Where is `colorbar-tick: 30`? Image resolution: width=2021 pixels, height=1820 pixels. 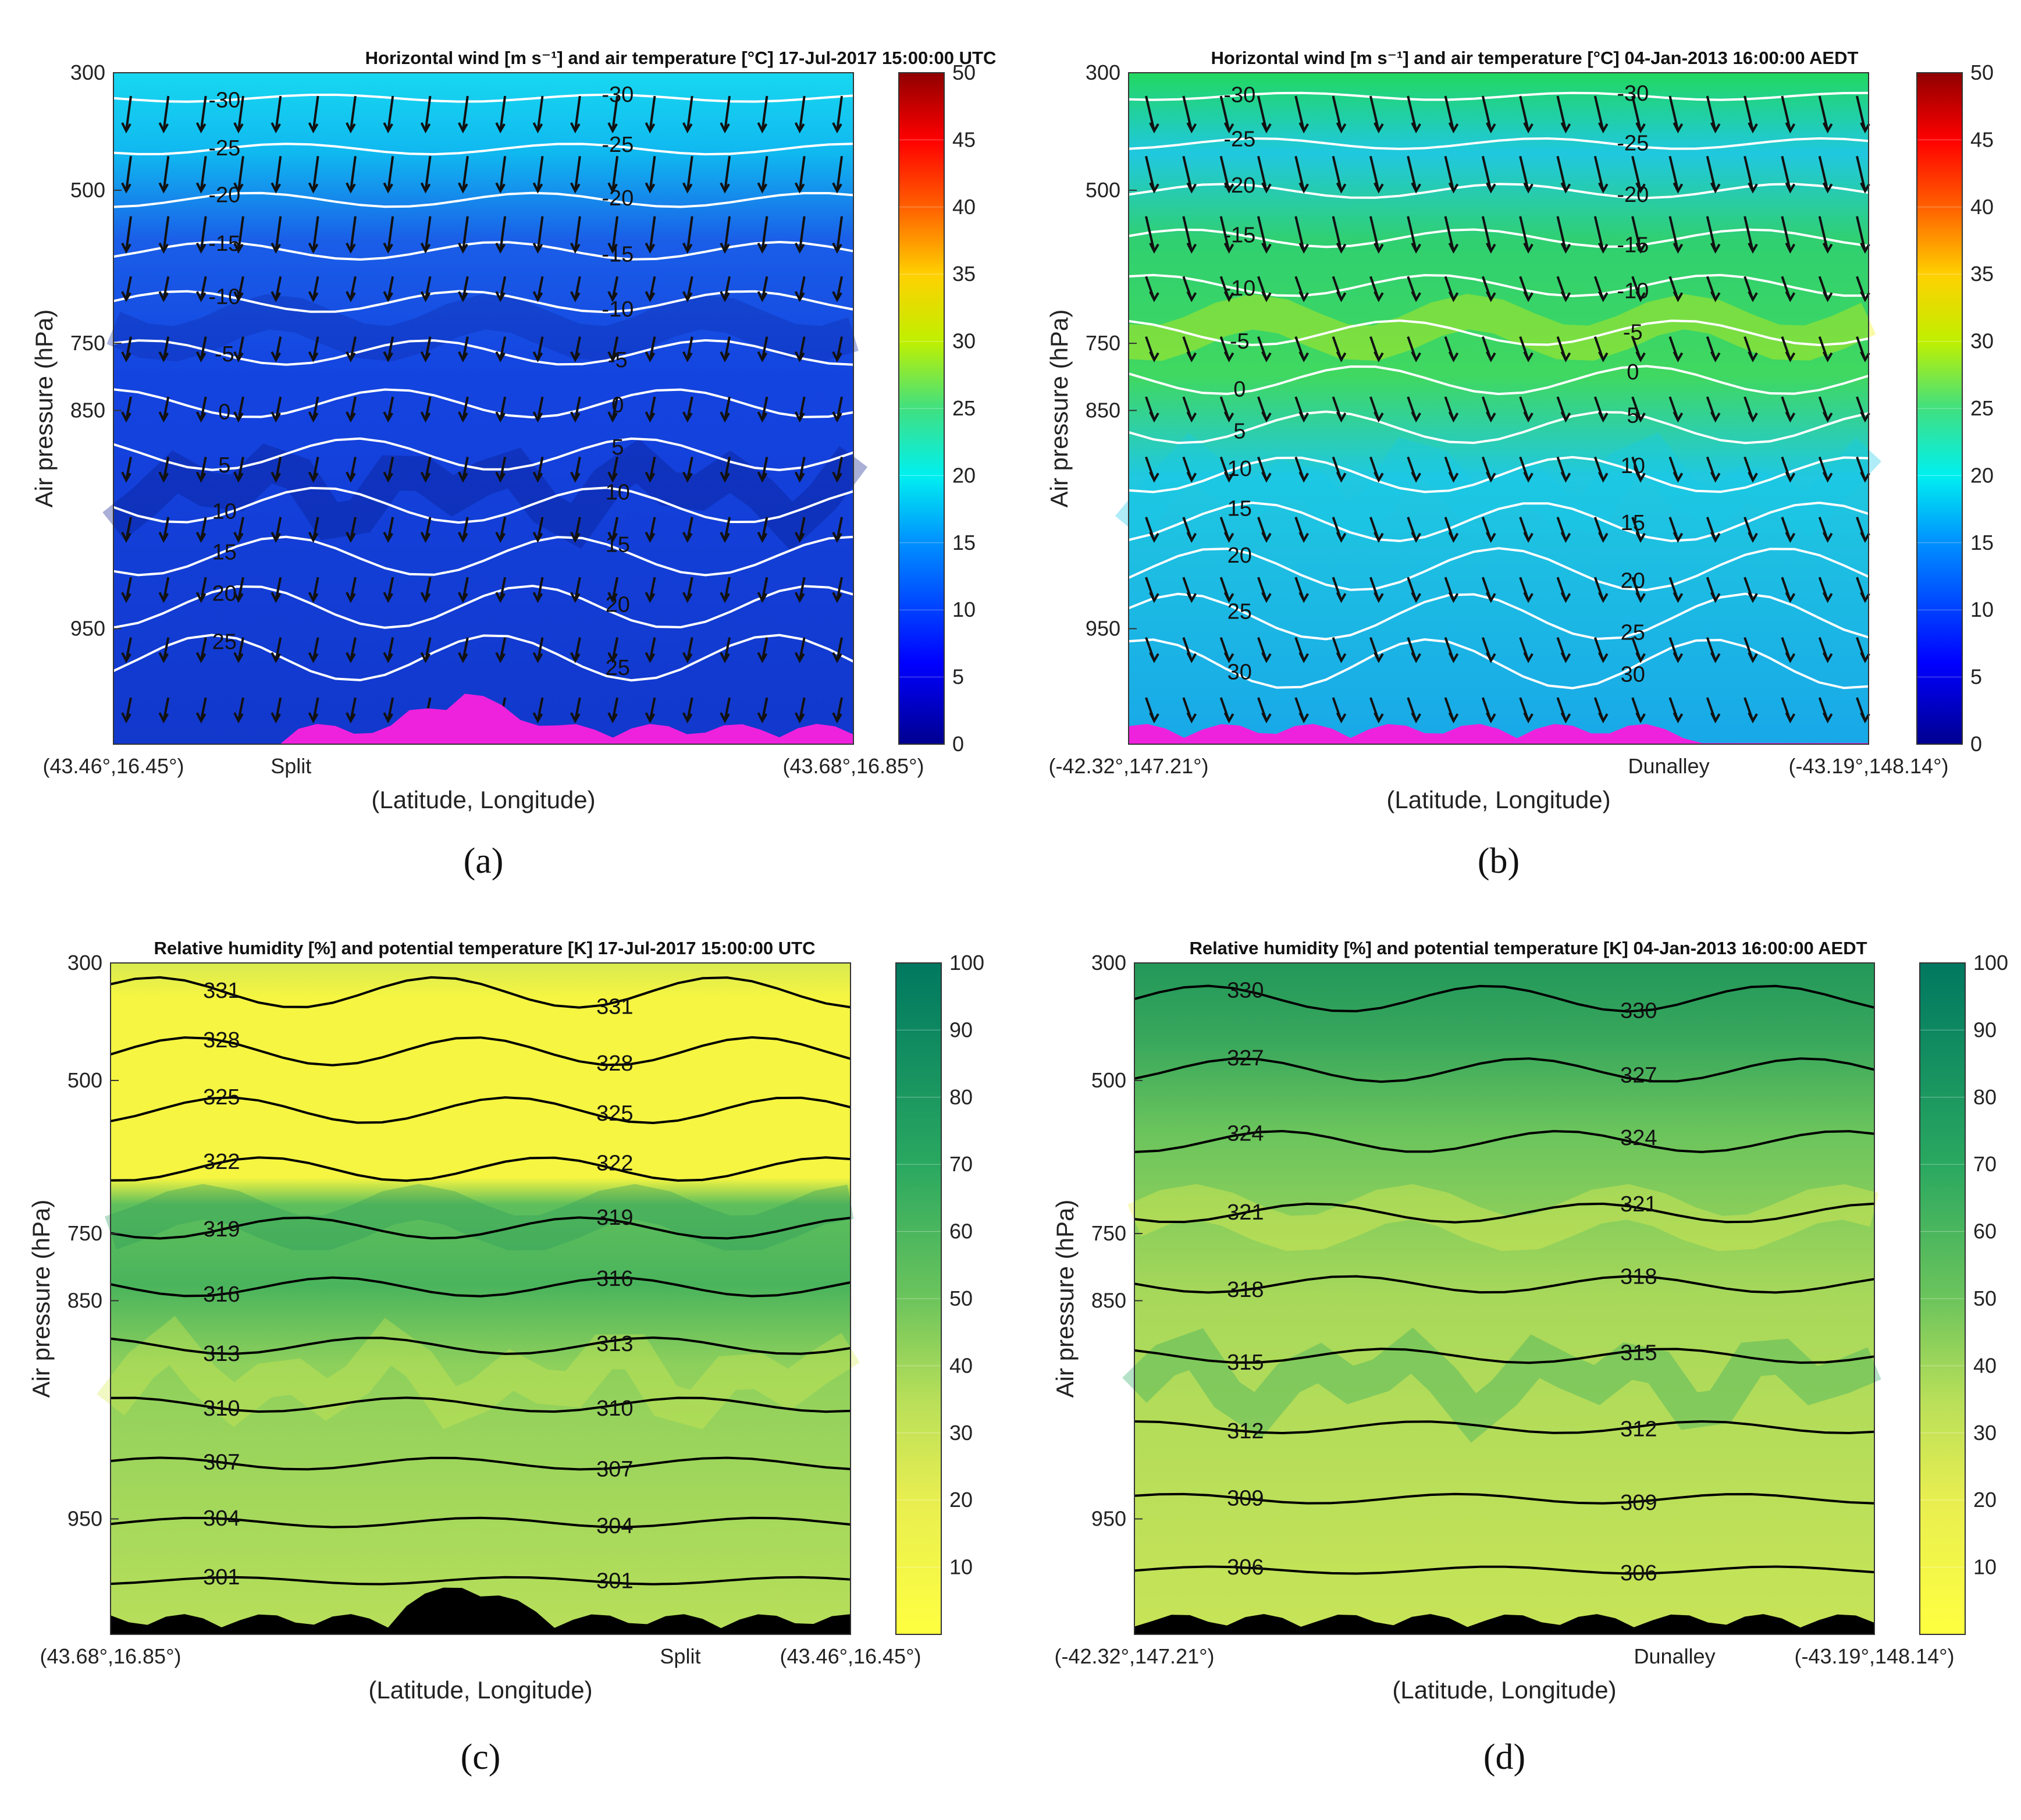 colorbar-tick: 30 is located at coordinates (1985, 1433).